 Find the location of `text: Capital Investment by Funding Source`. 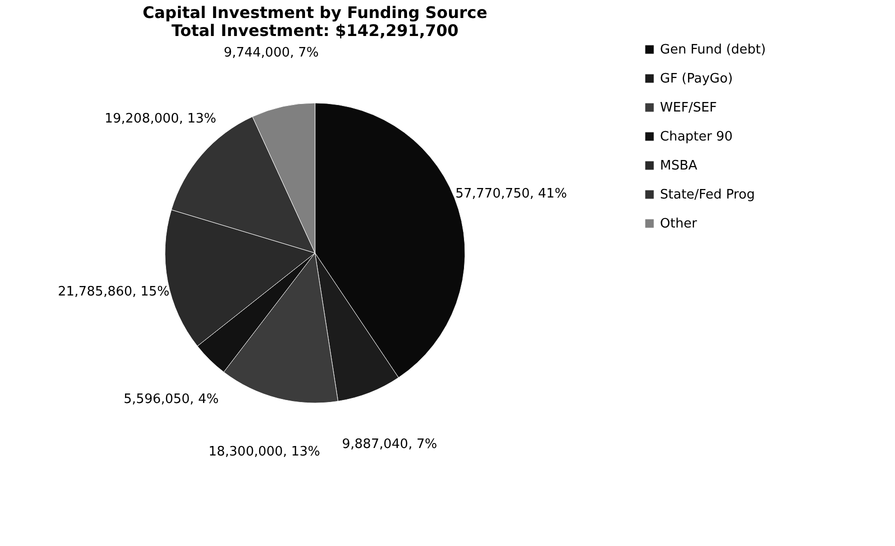

text: Capital Investment by Funding Source is located at coordinates (315, 12).